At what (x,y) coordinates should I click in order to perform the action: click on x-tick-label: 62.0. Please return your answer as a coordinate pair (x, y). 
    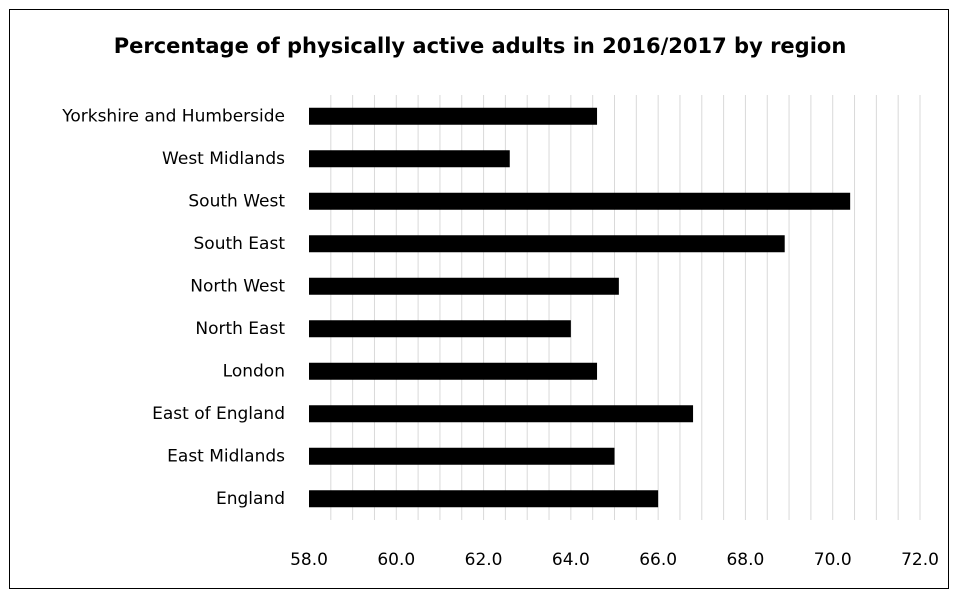
    Looking at the image, I should click on (484, 560).